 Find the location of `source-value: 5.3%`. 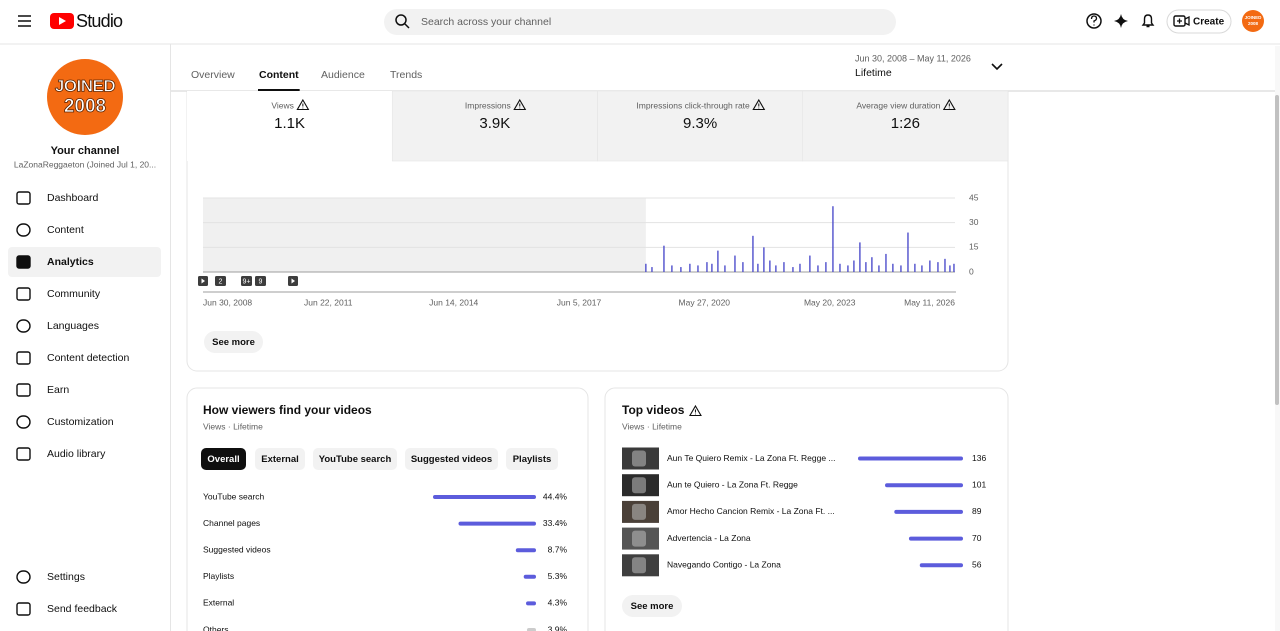

source-value: 5.3% is located at coordinates (558, 576).